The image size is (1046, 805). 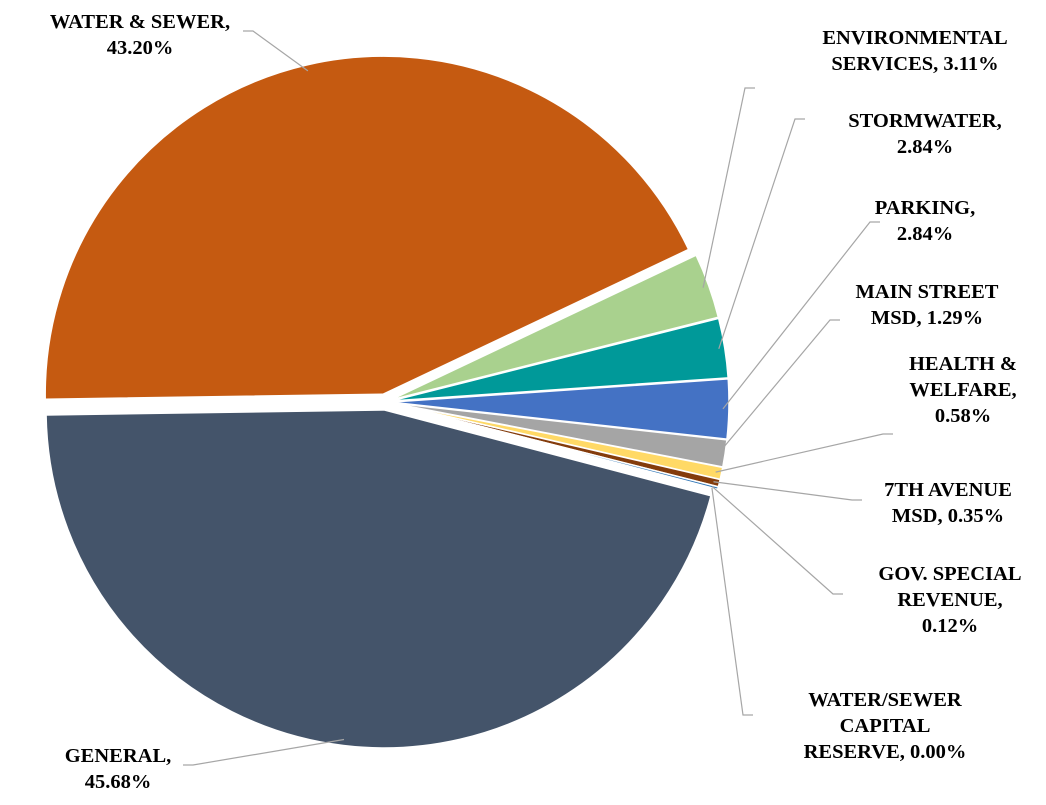 What do you see at coordinates (963, 364) in the screenshot?
I see `label-line: HEALTH &` at bounding box center [963, 364].